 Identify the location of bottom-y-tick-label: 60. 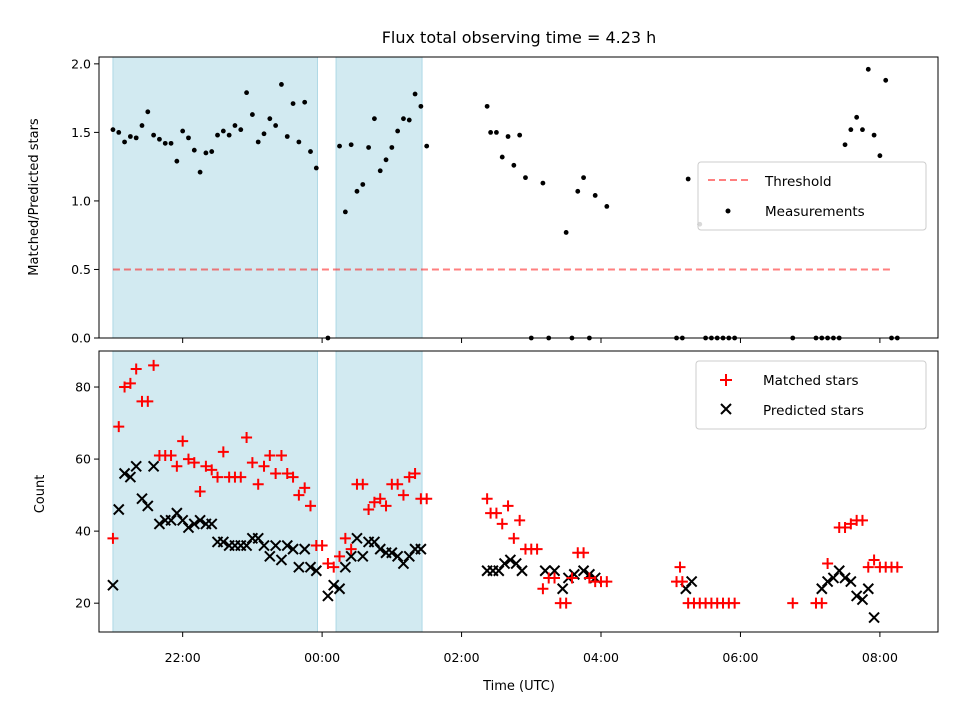
(83, 459).